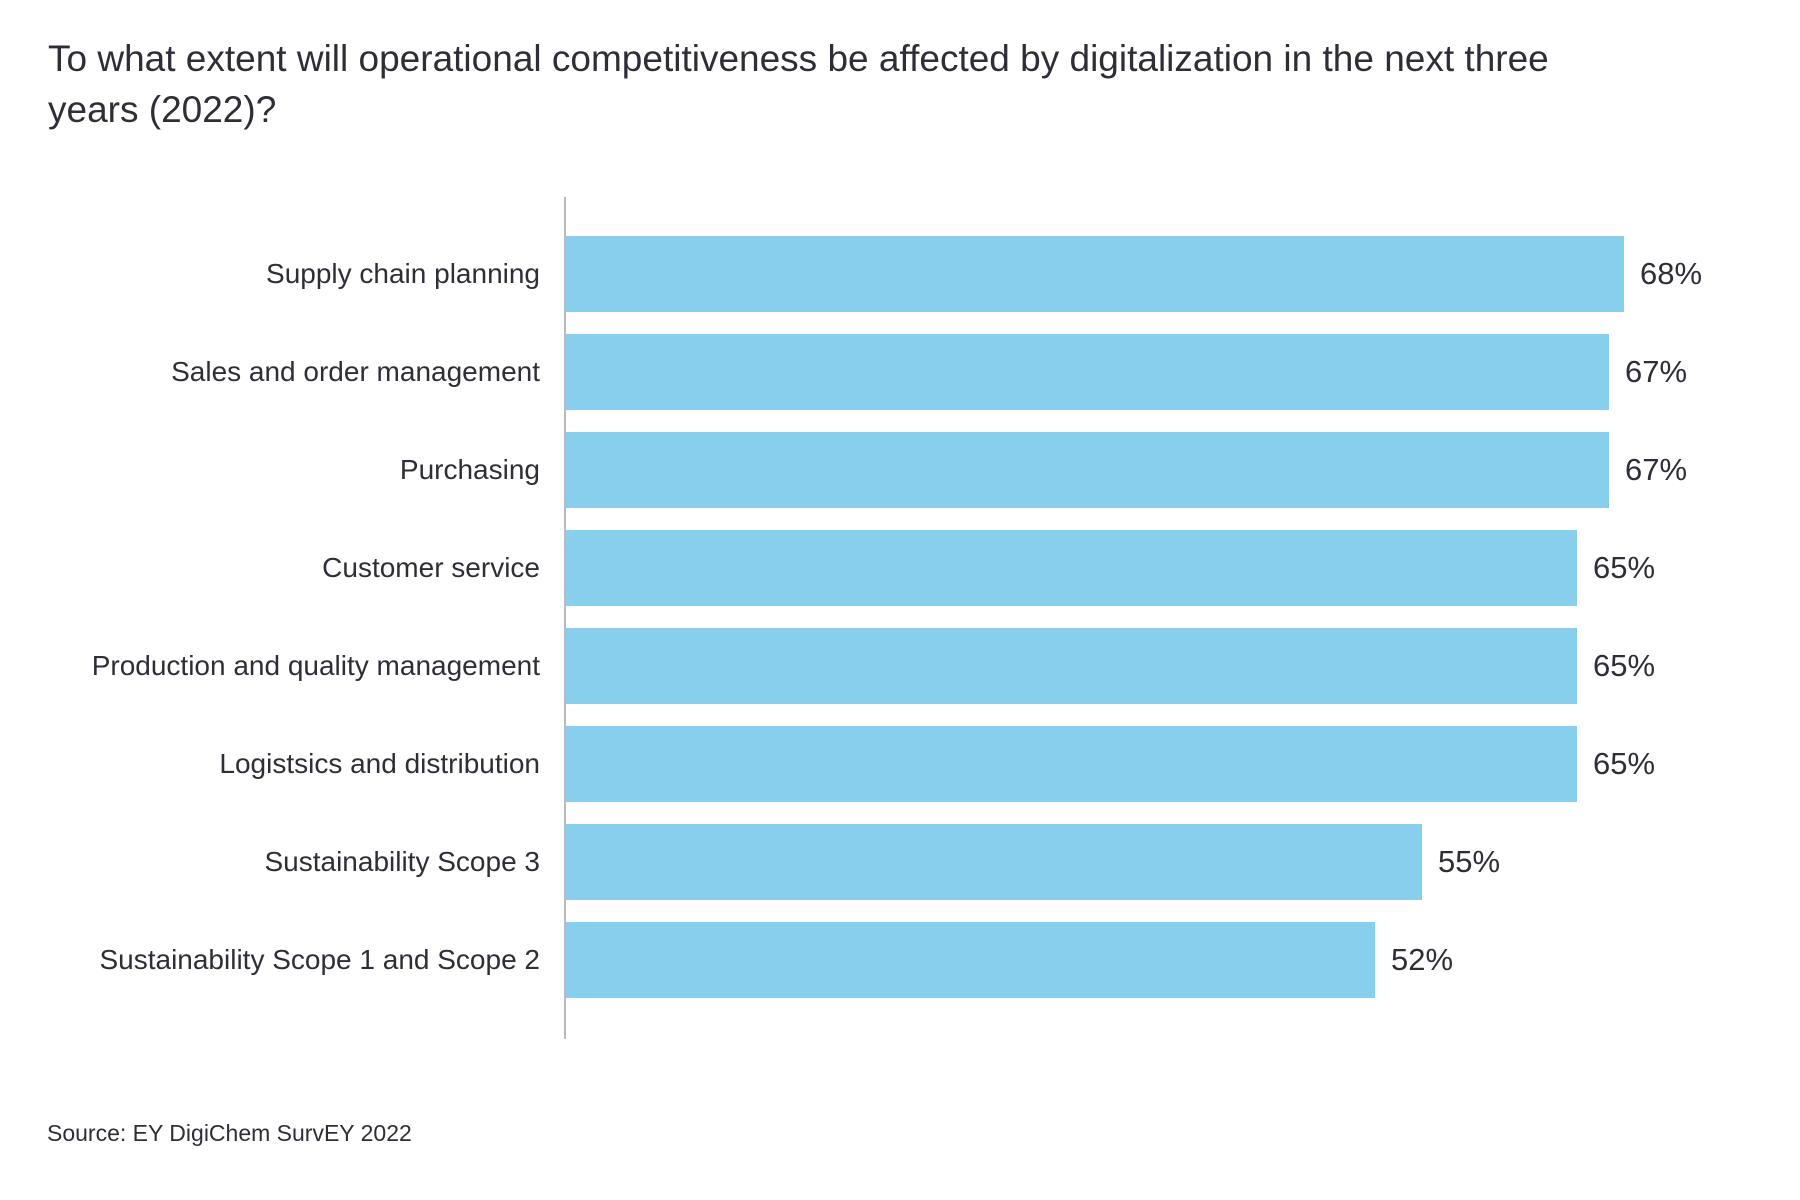  I want to click on bar-row: Logistsics and distribution 65%, so click(900, 764).